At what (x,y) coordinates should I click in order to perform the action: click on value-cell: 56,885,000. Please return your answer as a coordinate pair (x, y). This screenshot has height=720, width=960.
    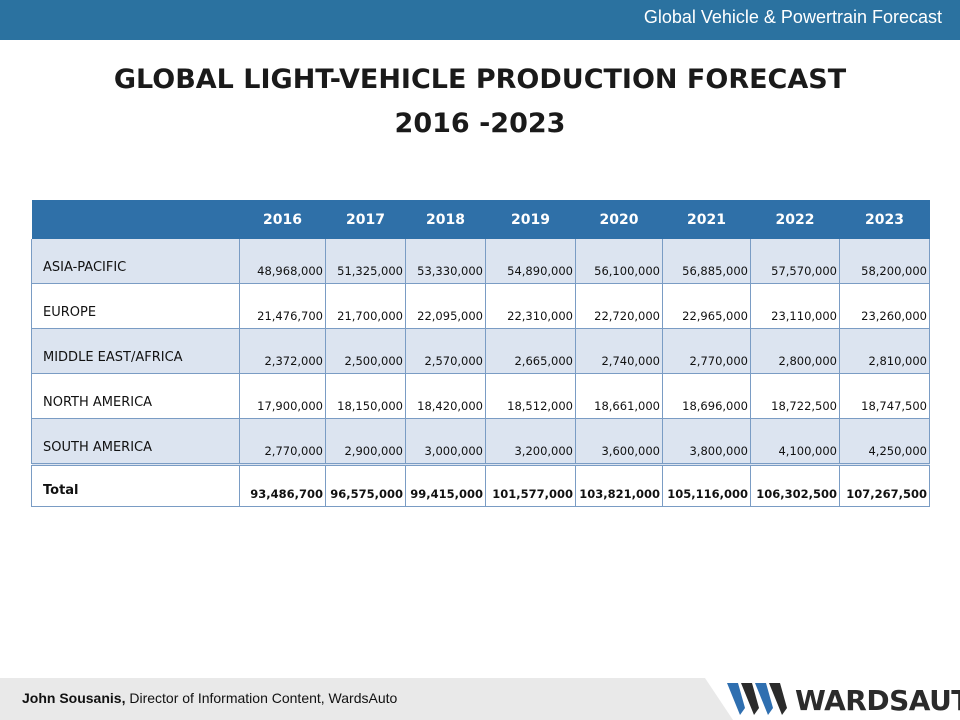
    Looking at the image, I should click on (706, 261).